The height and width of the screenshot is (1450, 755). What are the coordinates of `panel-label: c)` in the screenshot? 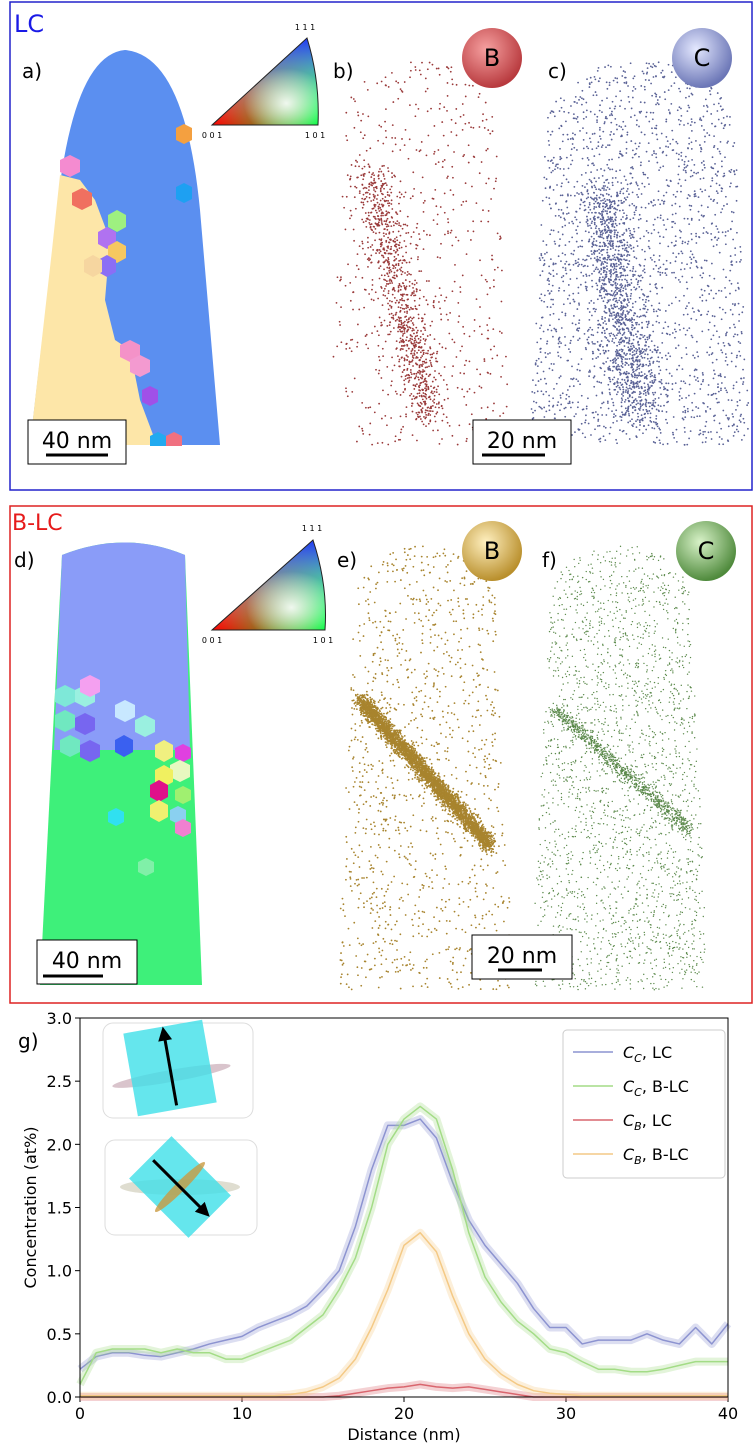 It's located at (557, 71).